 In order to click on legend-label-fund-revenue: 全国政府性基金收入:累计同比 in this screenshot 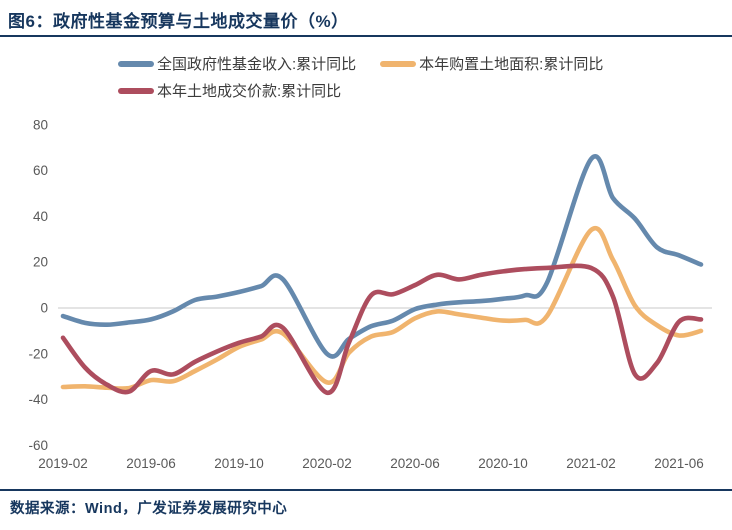, I will do `click(257, 64)`.